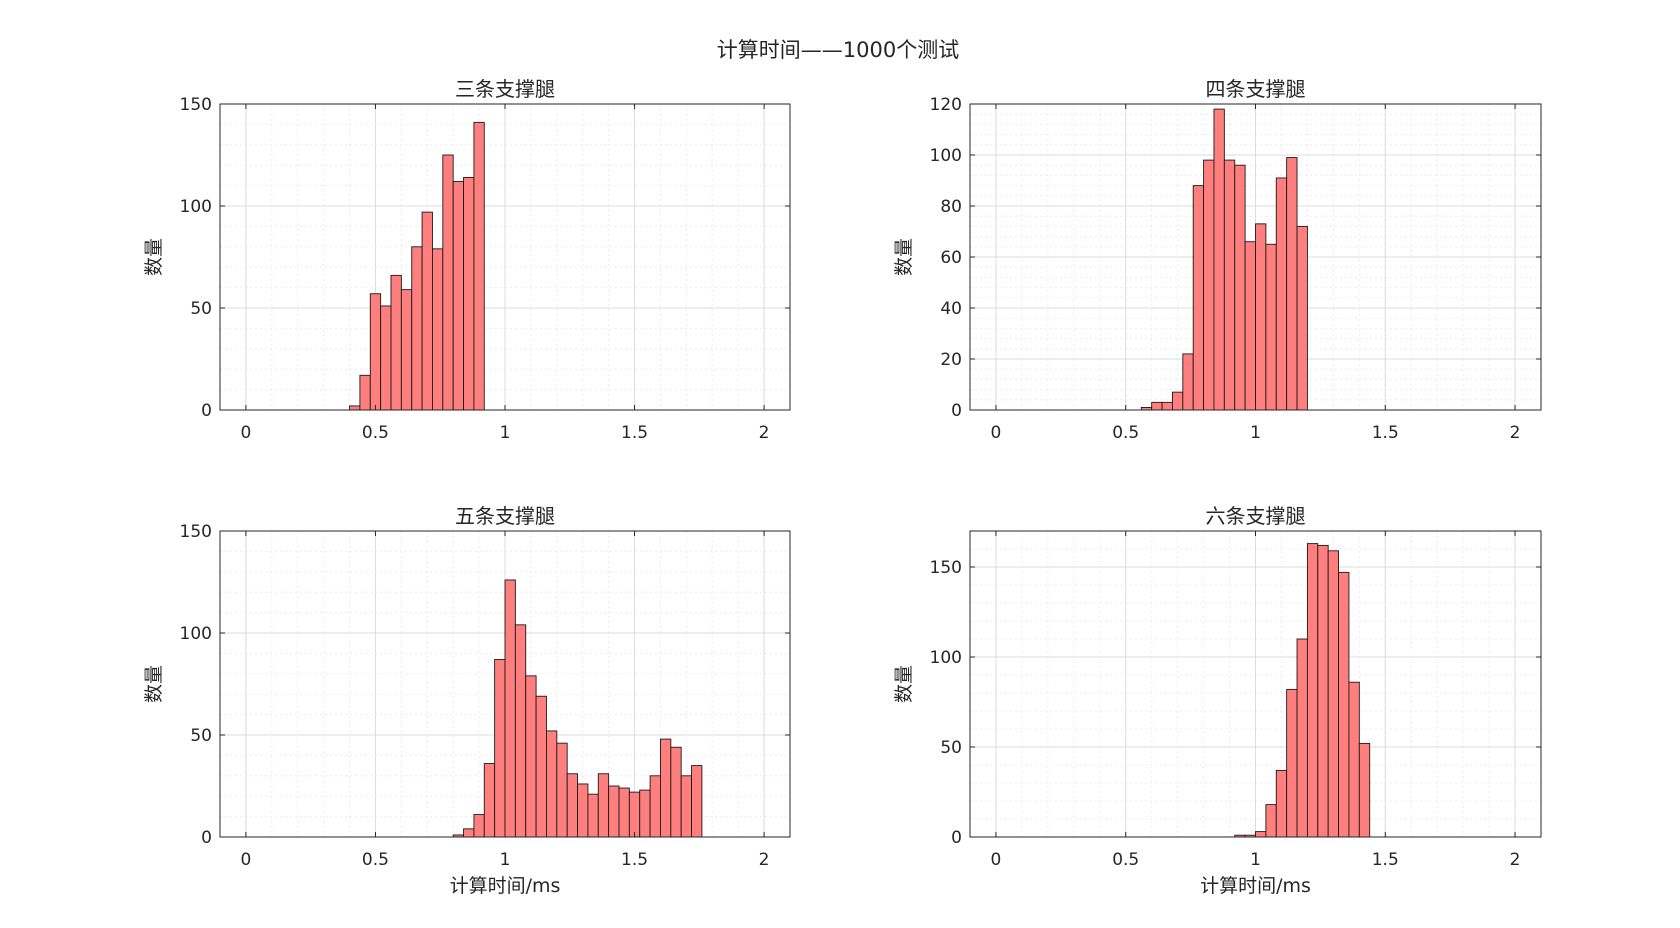 The image size is (1680, 928). Describe the element at coordinates (154, 684) in the screenshot. I see `y-axis-label-legs-5: 数量` at that location.